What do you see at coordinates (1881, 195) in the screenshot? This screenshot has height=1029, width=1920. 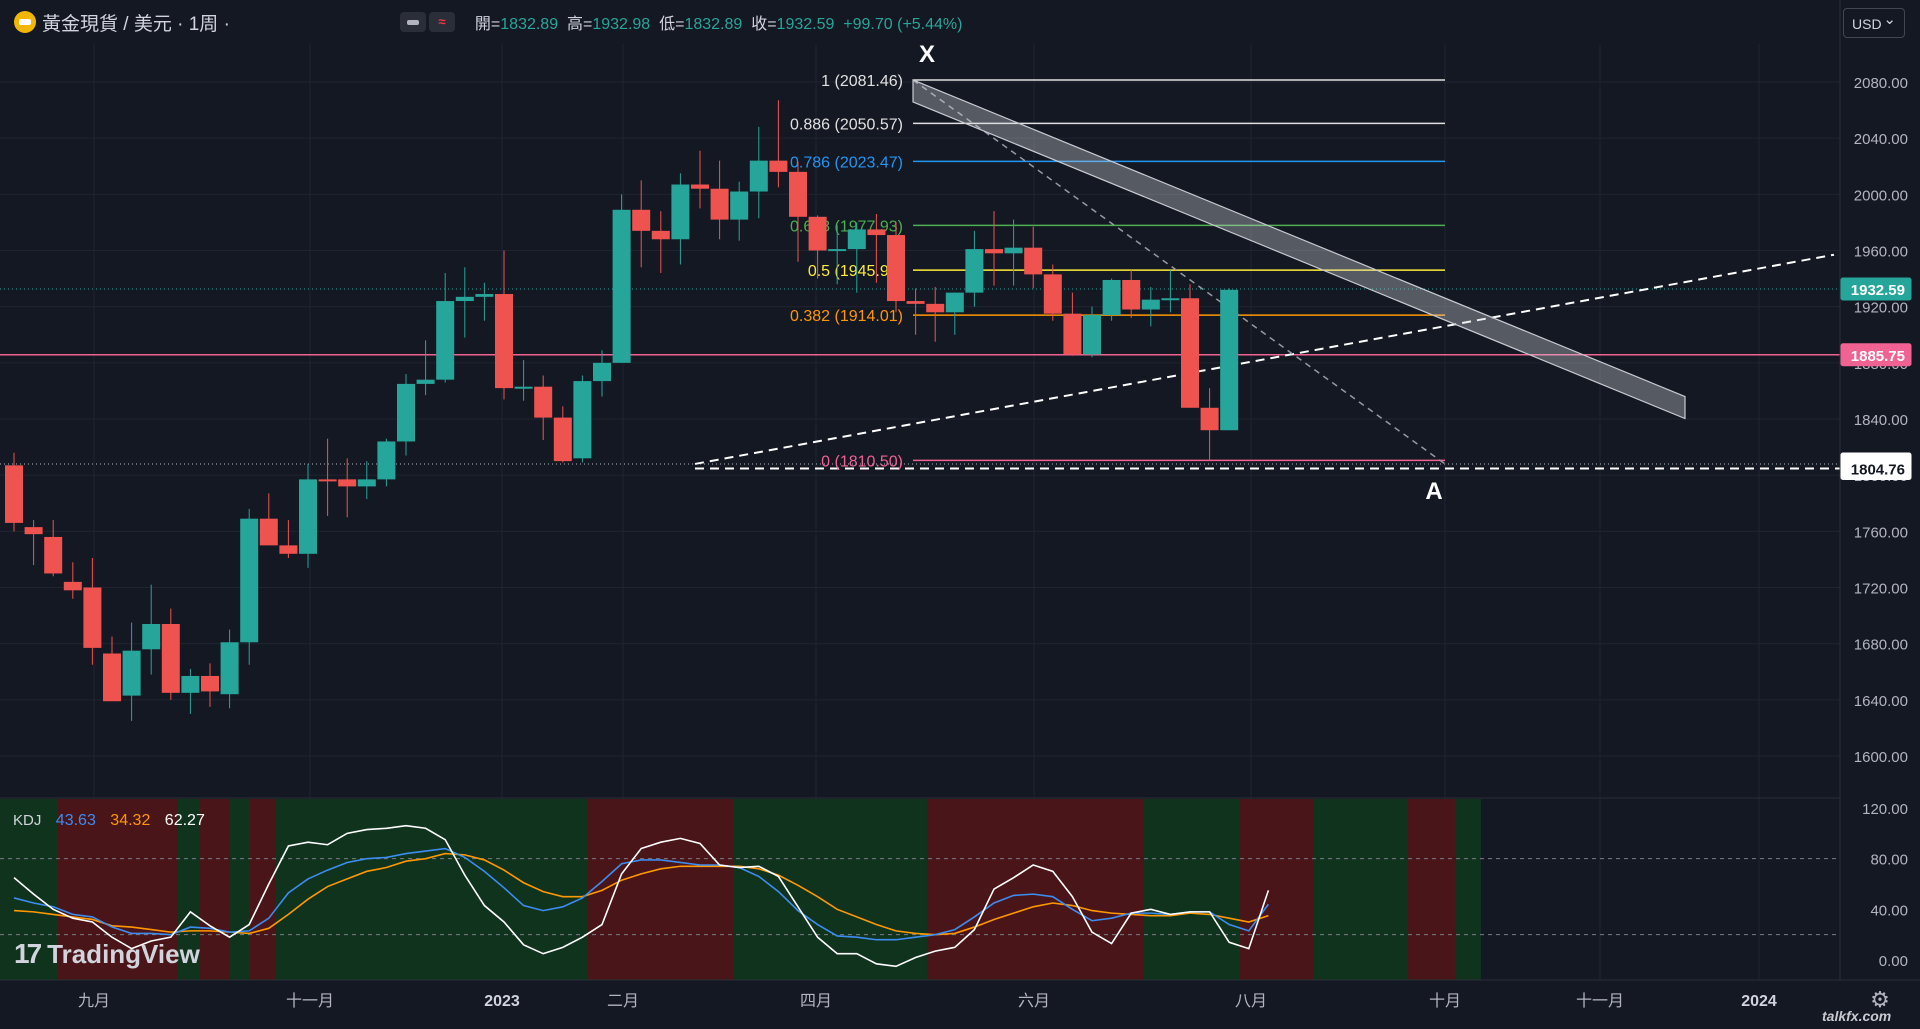 I see `price-tick: 2000.00` at bounding box center [1881, 195].